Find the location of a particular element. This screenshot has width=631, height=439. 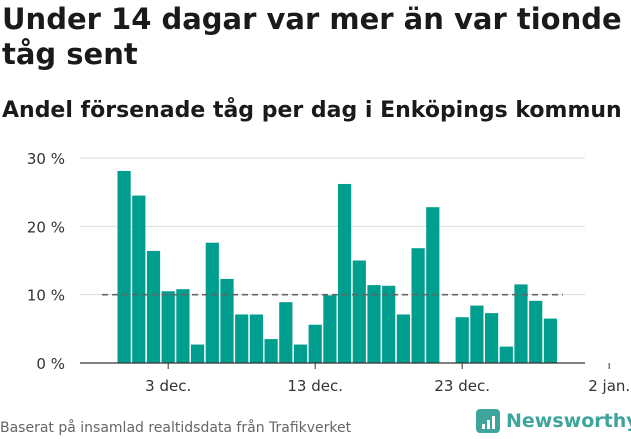

x-tick-label: 23 dec. is located at coordinates (462, 386).